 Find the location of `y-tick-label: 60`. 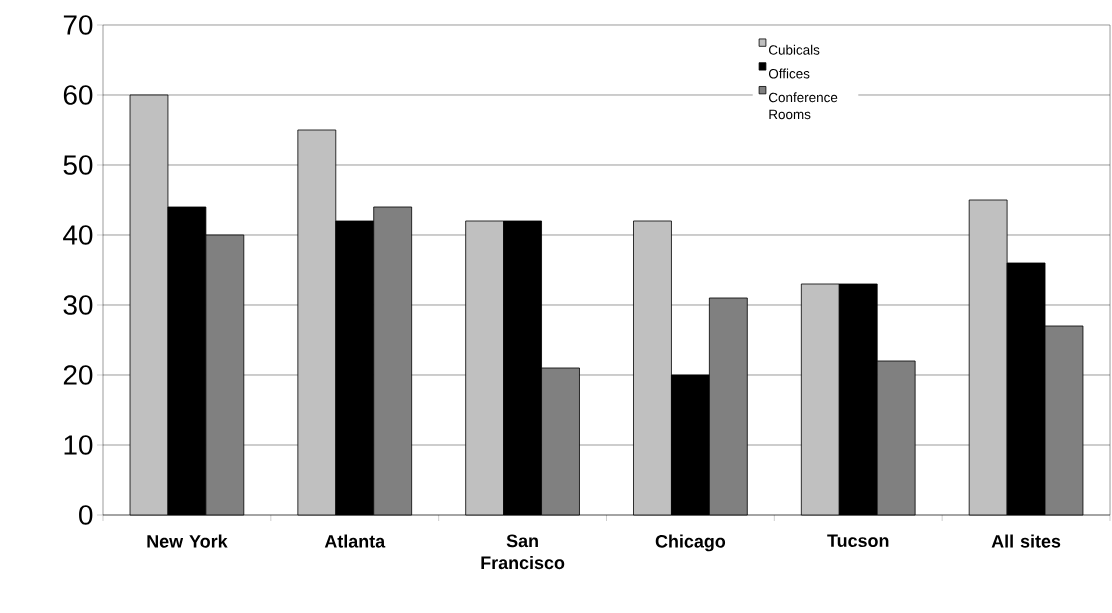

y-tick-label: 60 is located at coordinates (78, 95).